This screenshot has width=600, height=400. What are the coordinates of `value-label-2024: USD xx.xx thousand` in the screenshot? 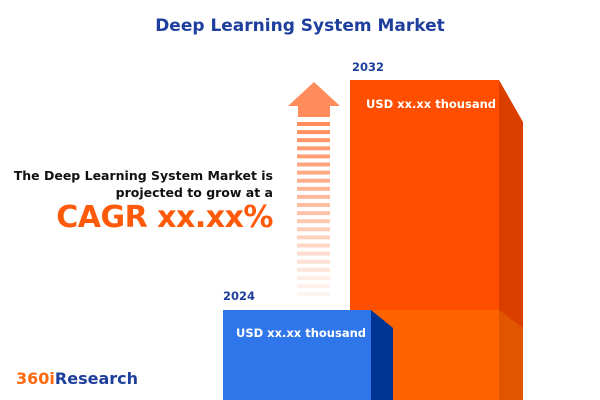 It's located at (301, 333).